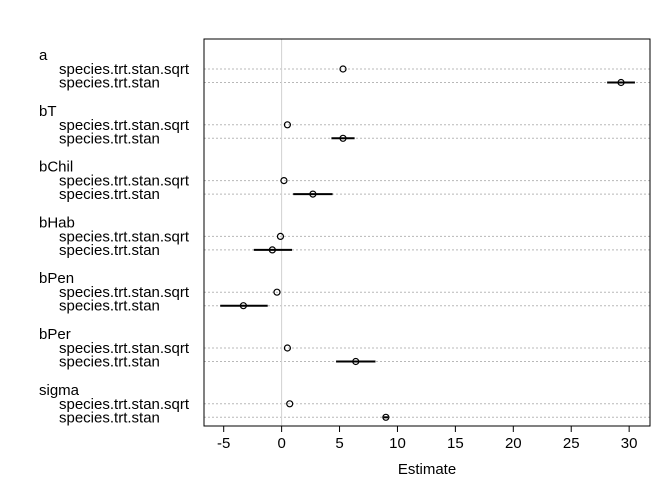 This screenshot has width=672, height=480. Describe the element at coordinates (571, 443) in the screenshot. I see `x-tick-label: 25` at that location.